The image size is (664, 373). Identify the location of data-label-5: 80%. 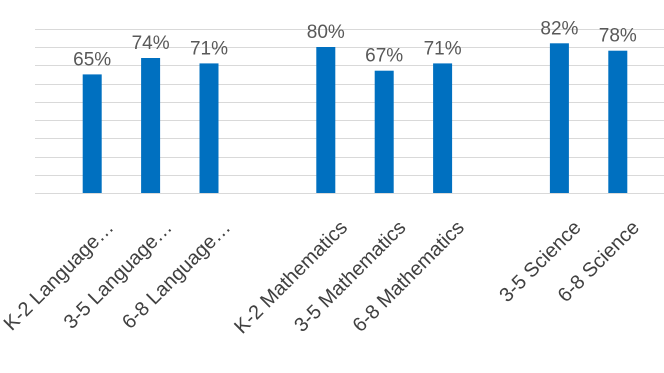
(326, 32).